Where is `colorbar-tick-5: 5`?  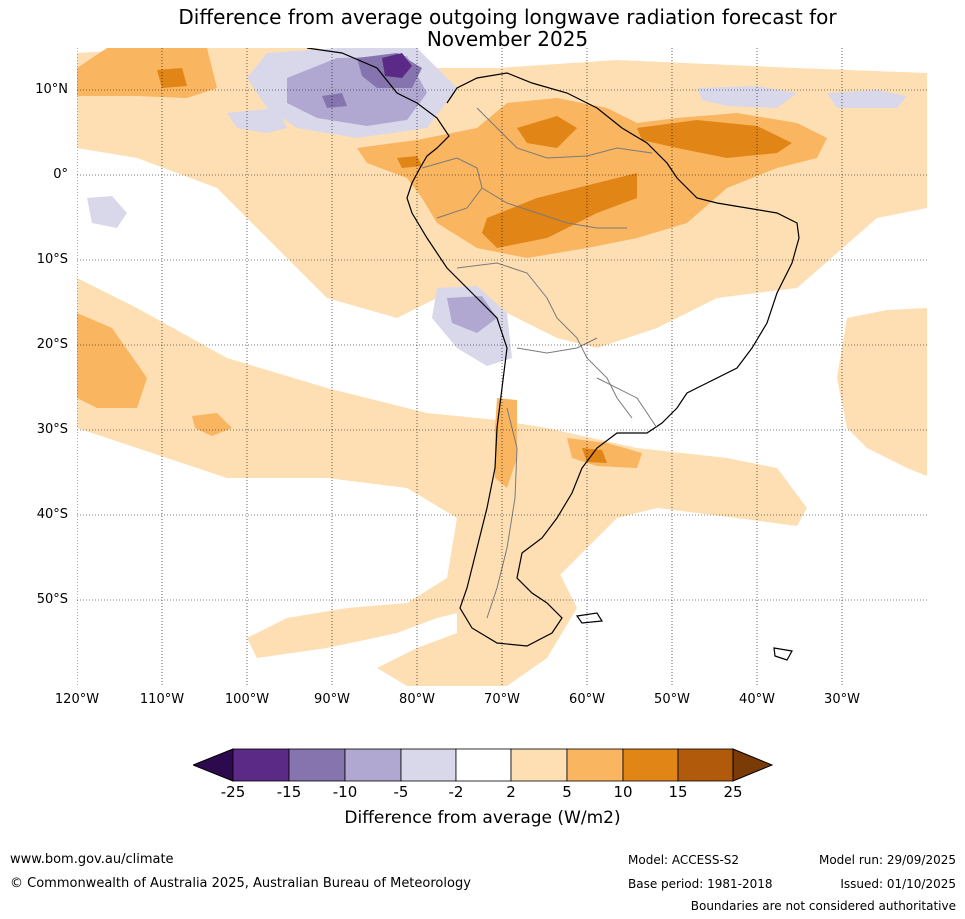 colorbar-tick-5: 5 is located at coordinates (567, 792).